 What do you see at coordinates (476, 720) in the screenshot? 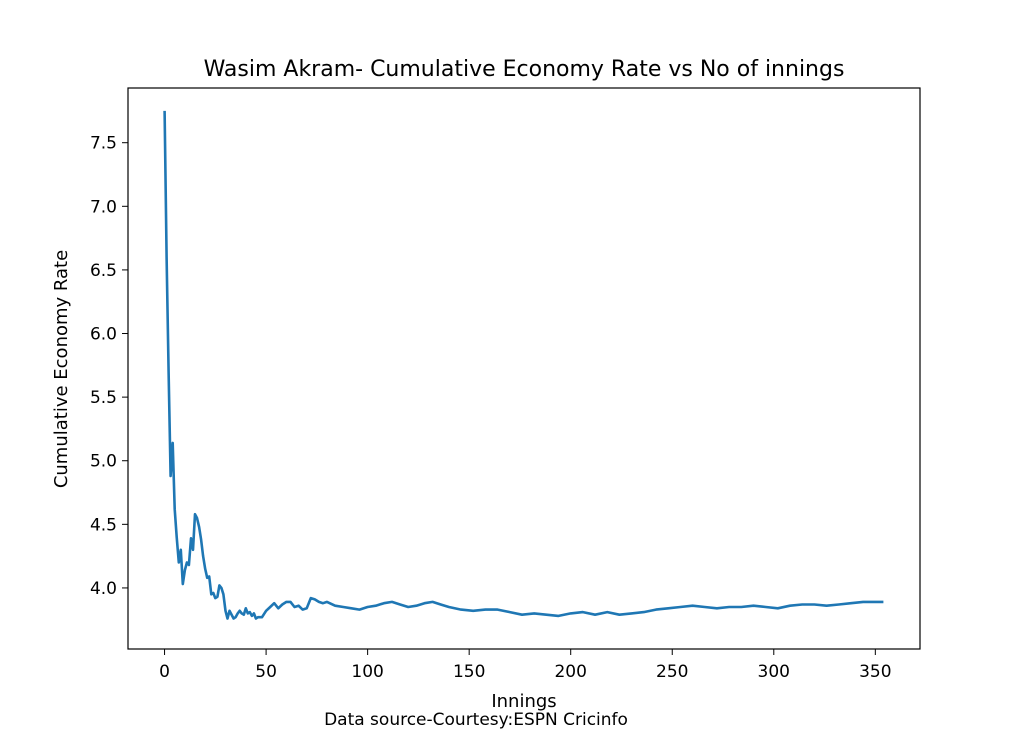
I see `data-source-caption: Data source-Courtesy:ESPN Cricinfo` at bounding box center [476, 720].